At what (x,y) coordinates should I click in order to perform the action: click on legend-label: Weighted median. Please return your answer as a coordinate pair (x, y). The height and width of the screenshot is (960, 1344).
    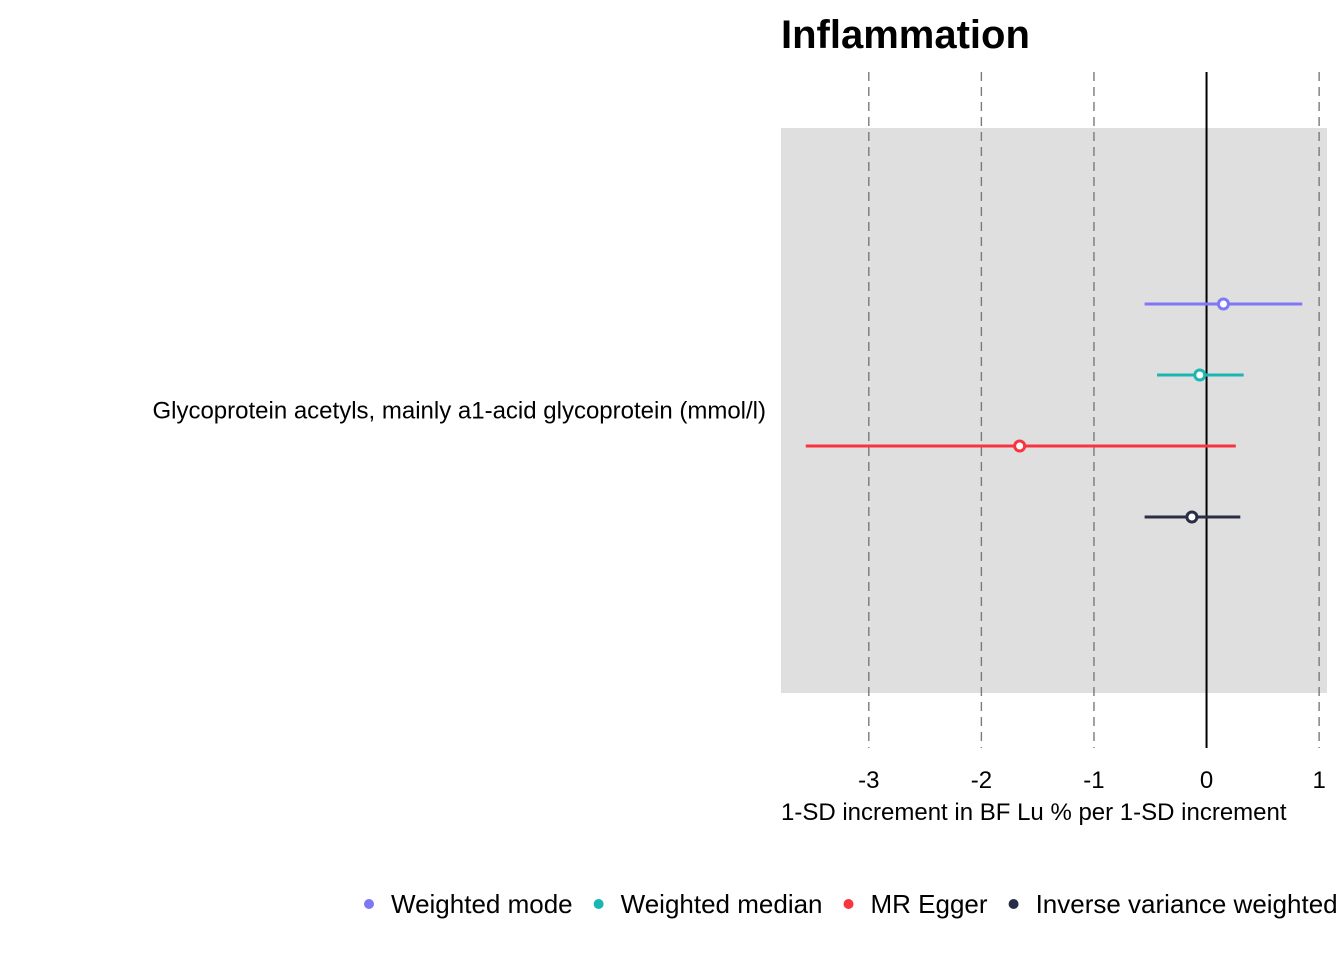
    Looking at the image, I should click on (722, 904).